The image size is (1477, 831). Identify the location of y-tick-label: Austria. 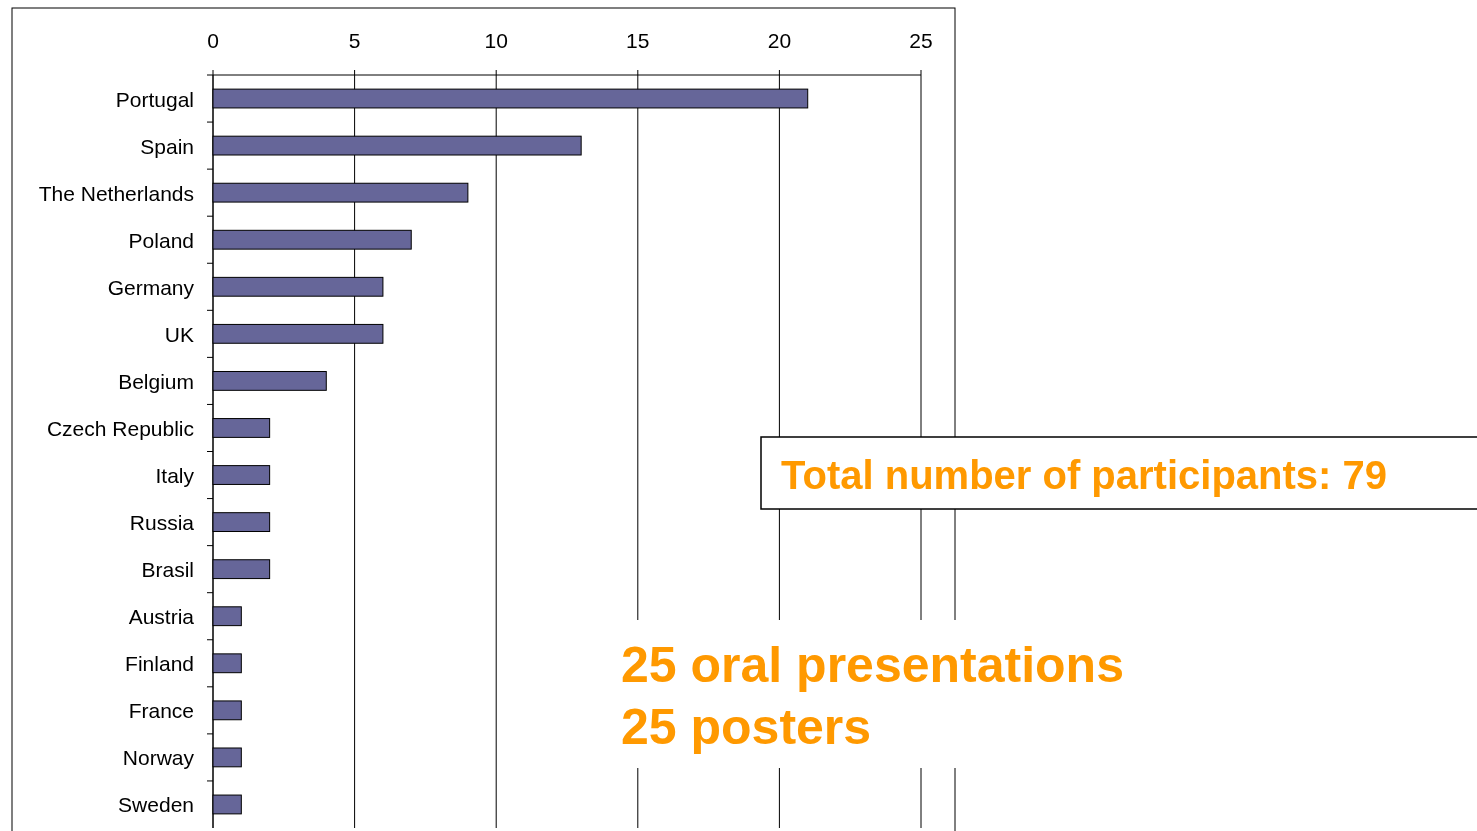
(161, 617).